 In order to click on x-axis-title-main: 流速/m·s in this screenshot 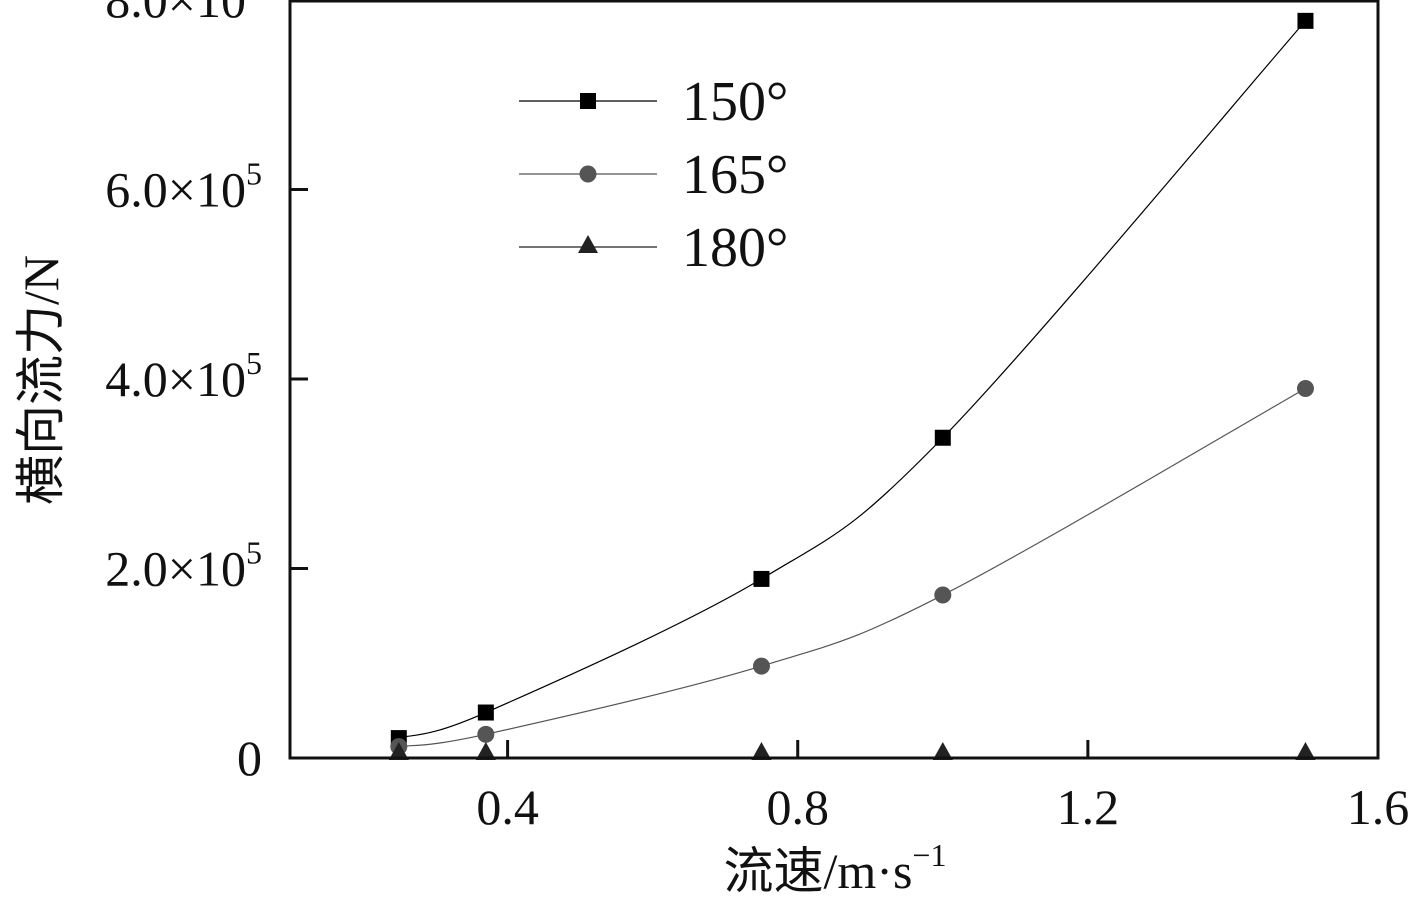, I will do `click(818, 871)`.